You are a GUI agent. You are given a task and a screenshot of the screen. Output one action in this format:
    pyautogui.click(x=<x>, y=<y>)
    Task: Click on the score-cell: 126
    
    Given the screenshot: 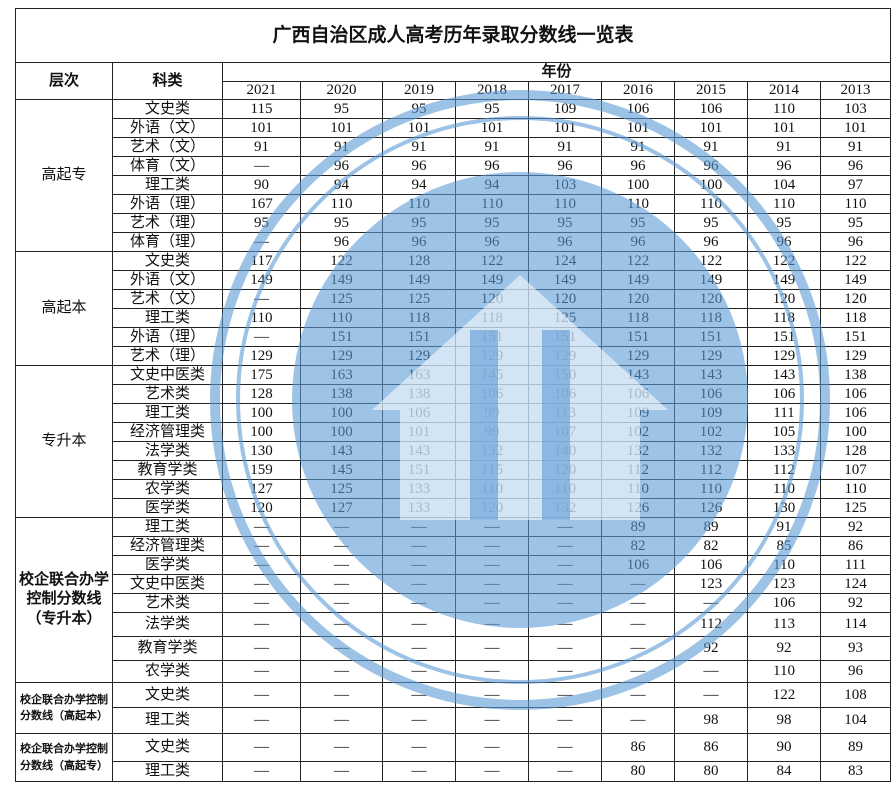 What is the action you would take?
    pyautogui.click(x=638, y=508)
    